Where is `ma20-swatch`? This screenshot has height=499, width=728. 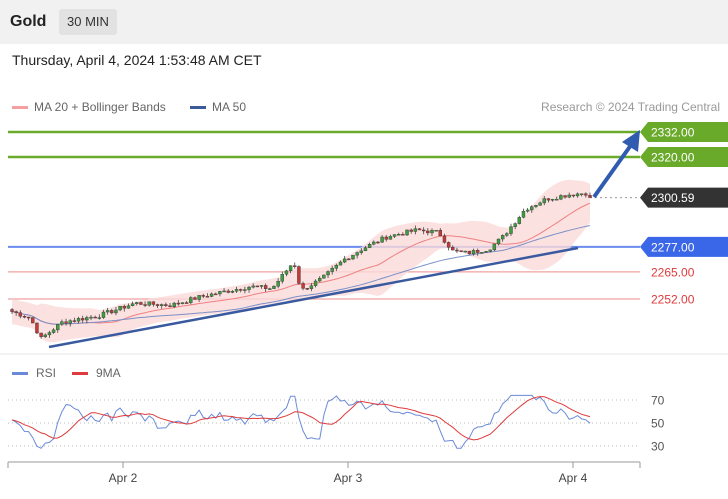
ma20-swatch is located at coordinates (20, 108).